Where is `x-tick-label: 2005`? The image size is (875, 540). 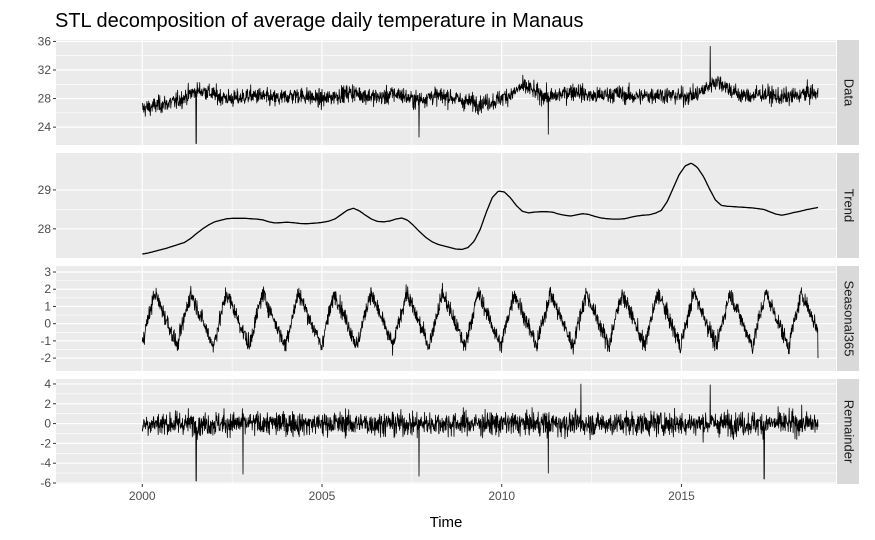 x-tick-label: 2005 is located at coordinates (322, 496).